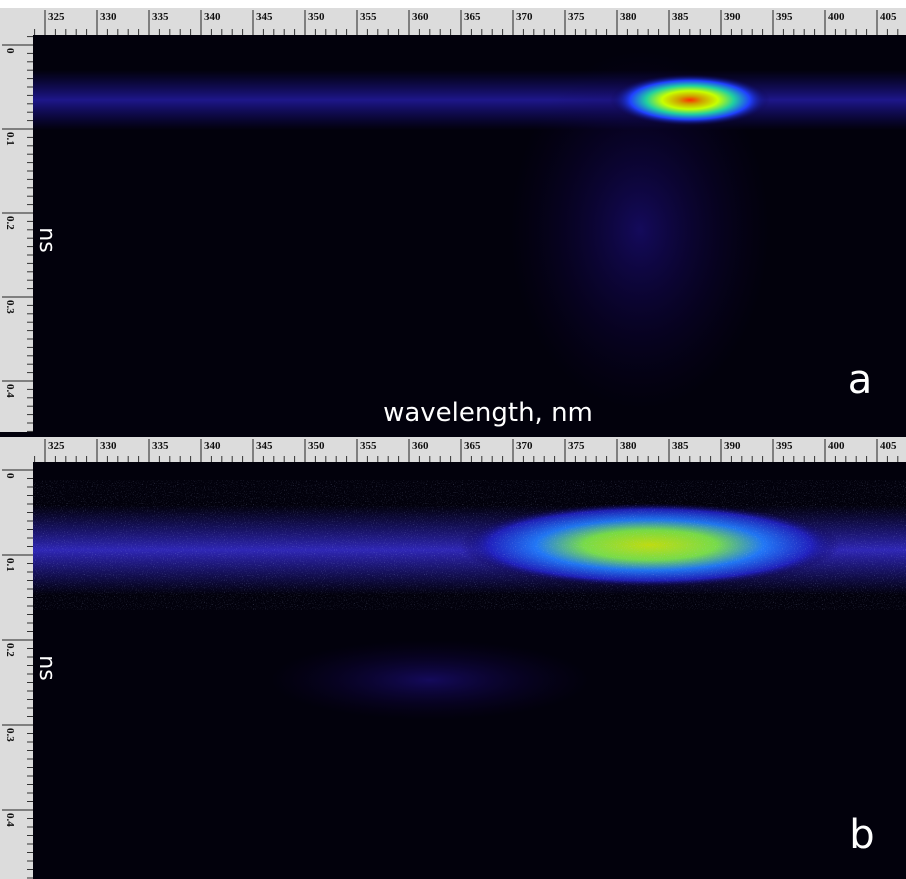 This screenshot has width=906, height=879. What do you see at coordinates (861, 835) in the screenshot?
I see `panel-label: b` at bounding box center [861, 835].